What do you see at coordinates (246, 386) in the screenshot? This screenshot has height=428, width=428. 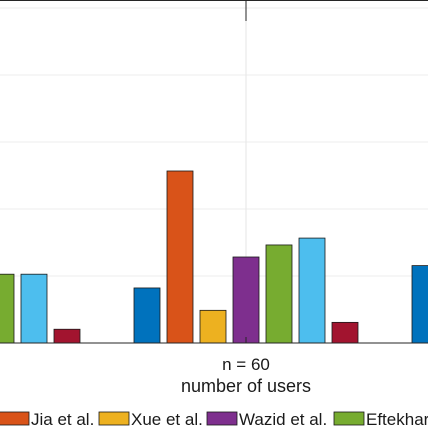 I see `x-axis-label: number of users` at bounding box center [246, 386].